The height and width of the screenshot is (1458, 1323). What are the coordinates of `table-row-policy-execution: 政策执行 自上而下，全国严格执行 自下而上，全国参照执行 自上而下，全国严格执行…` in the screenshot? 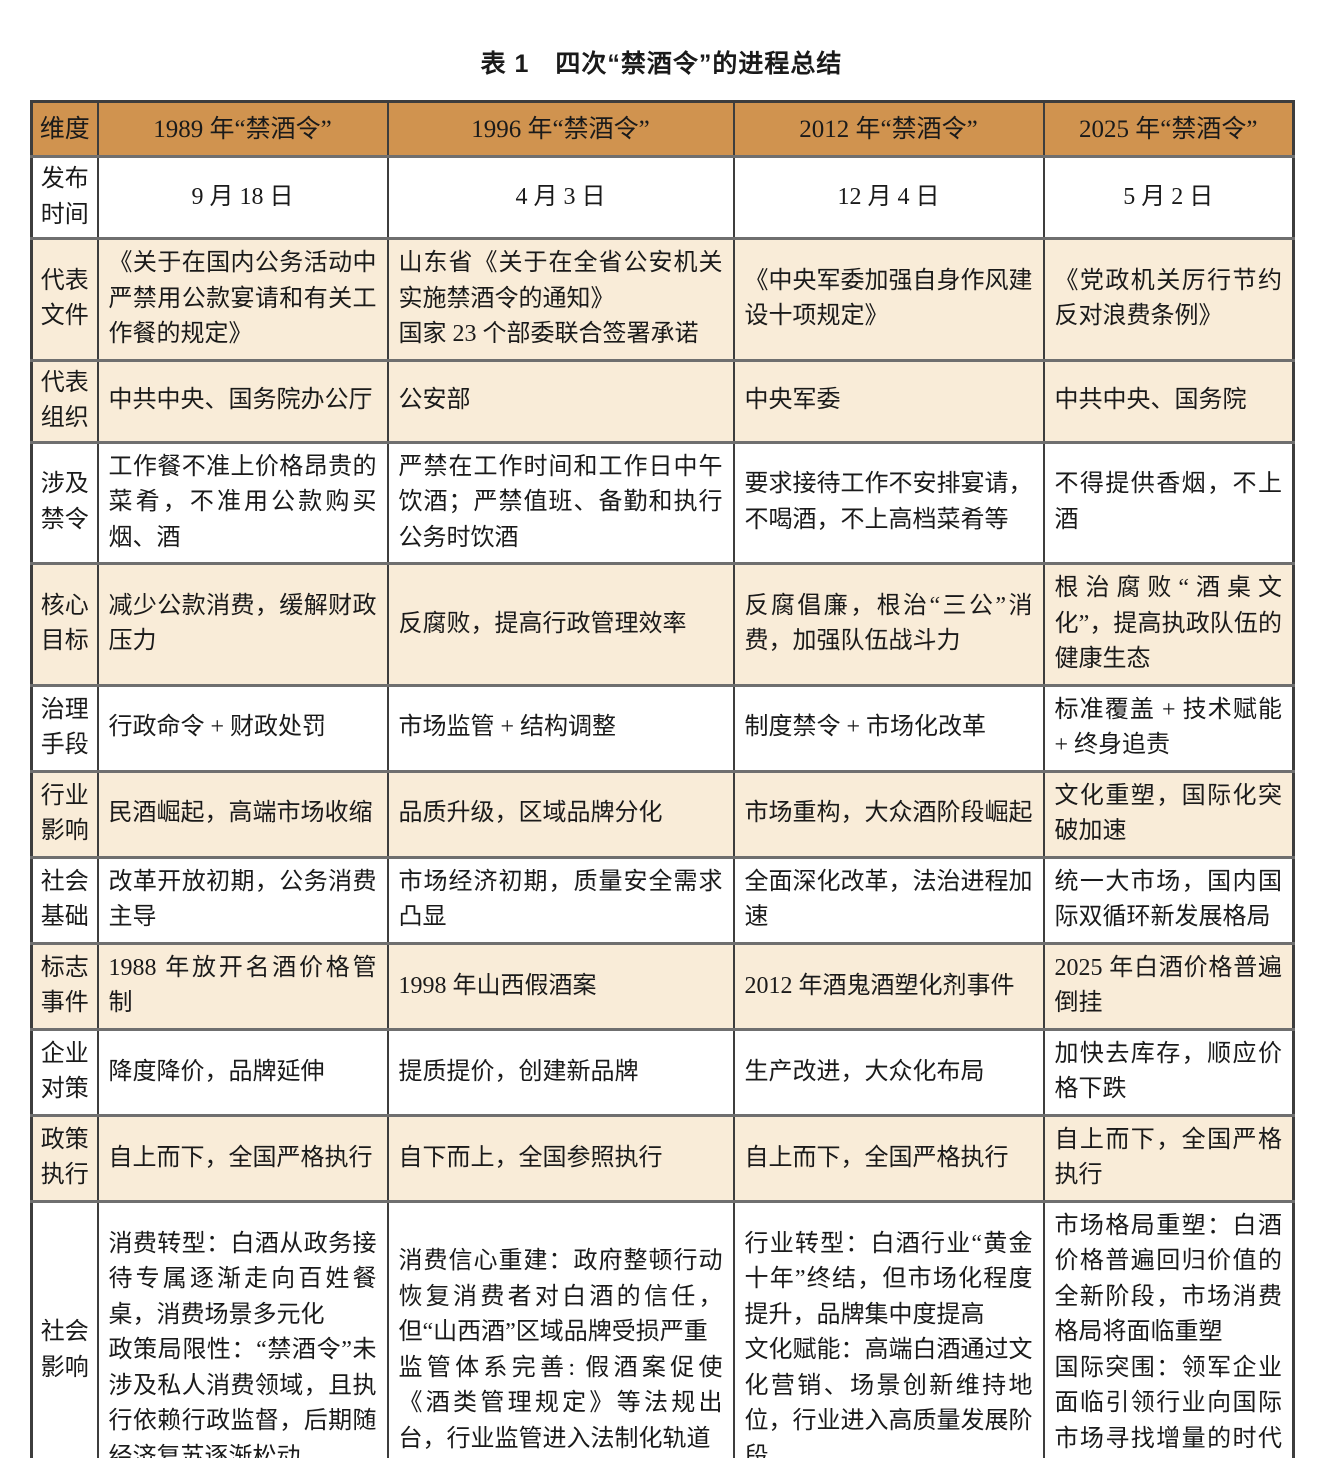 It's located at (662, 1158).